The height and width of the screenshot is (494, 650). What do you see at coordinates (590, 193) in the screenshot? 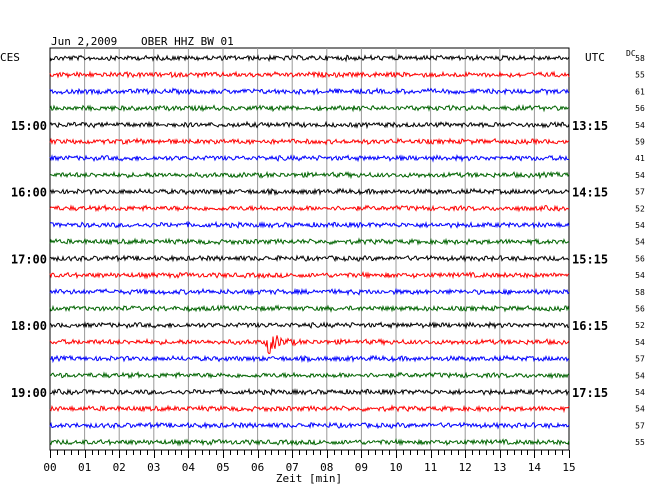
I see `right-hour-label: 14:15` at bounding box center [590, 193].